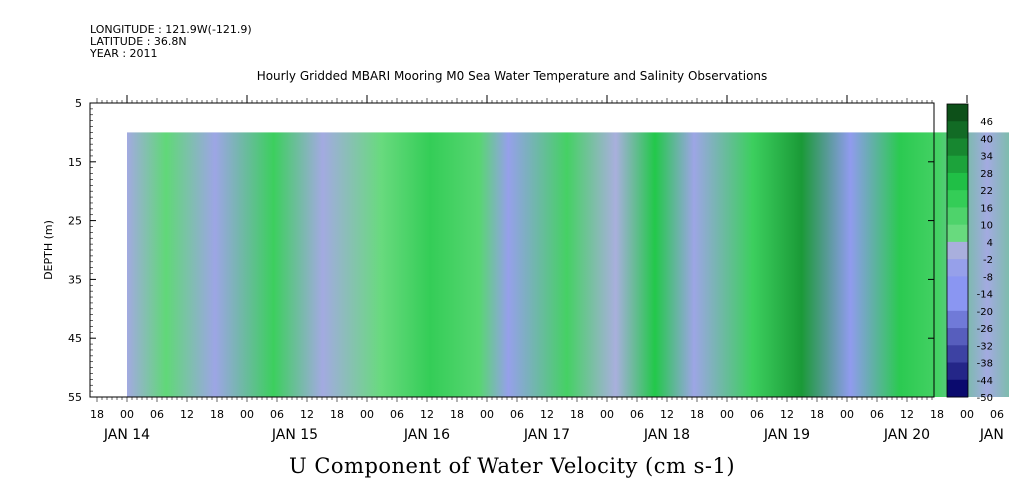  Describe the element at coordinates (985, 381) in the screenshot. I see `colorbar-label: -44` at that location.